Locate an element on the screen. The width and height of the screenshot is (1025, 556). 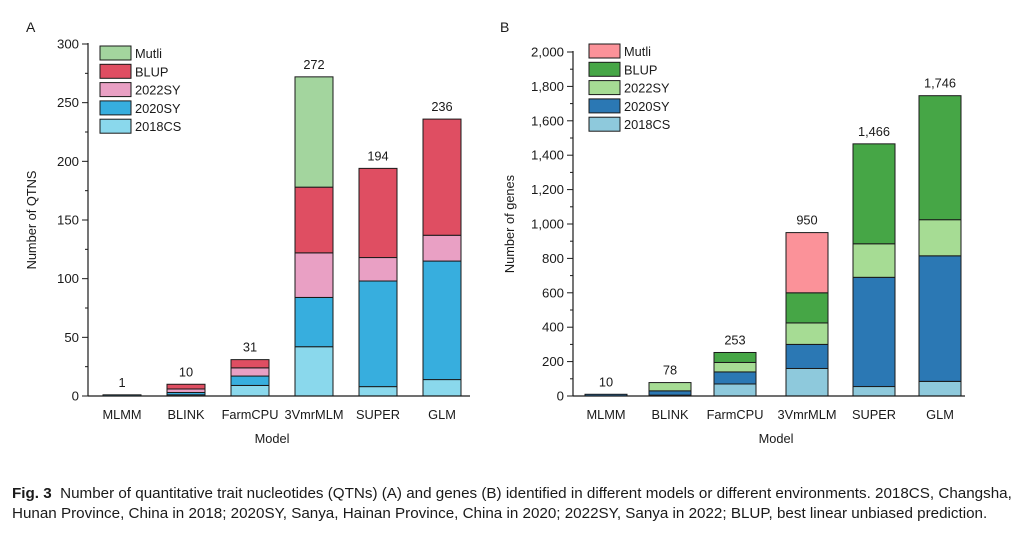
chart-b-ytick-label: 1,800 is located at coordinates (547, 86).